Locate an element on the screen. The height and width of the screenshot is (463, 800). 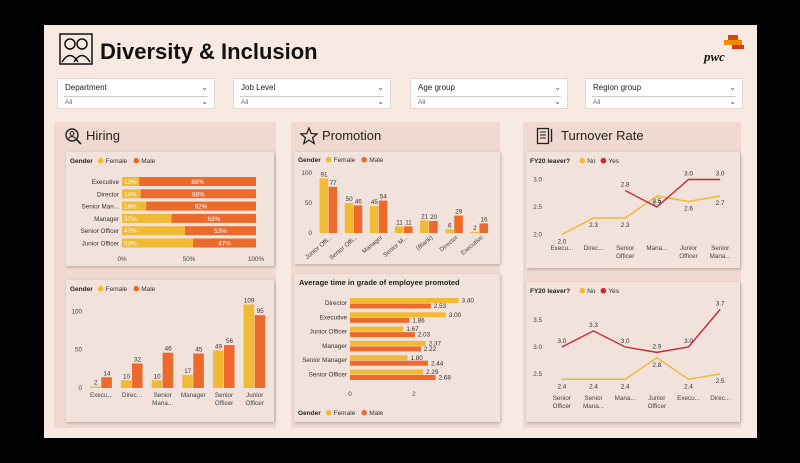
category-label: Junior is located at coordinates (688, 248).